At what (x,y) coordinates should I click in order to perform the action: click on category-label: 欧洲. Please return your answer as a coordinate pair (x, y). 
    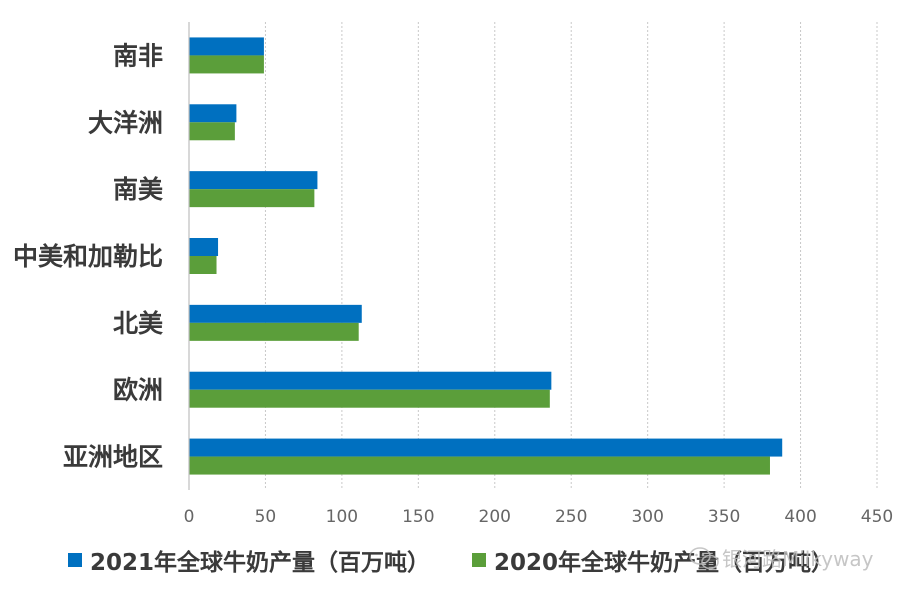
    Looking at the image, I should click on (138, 390).